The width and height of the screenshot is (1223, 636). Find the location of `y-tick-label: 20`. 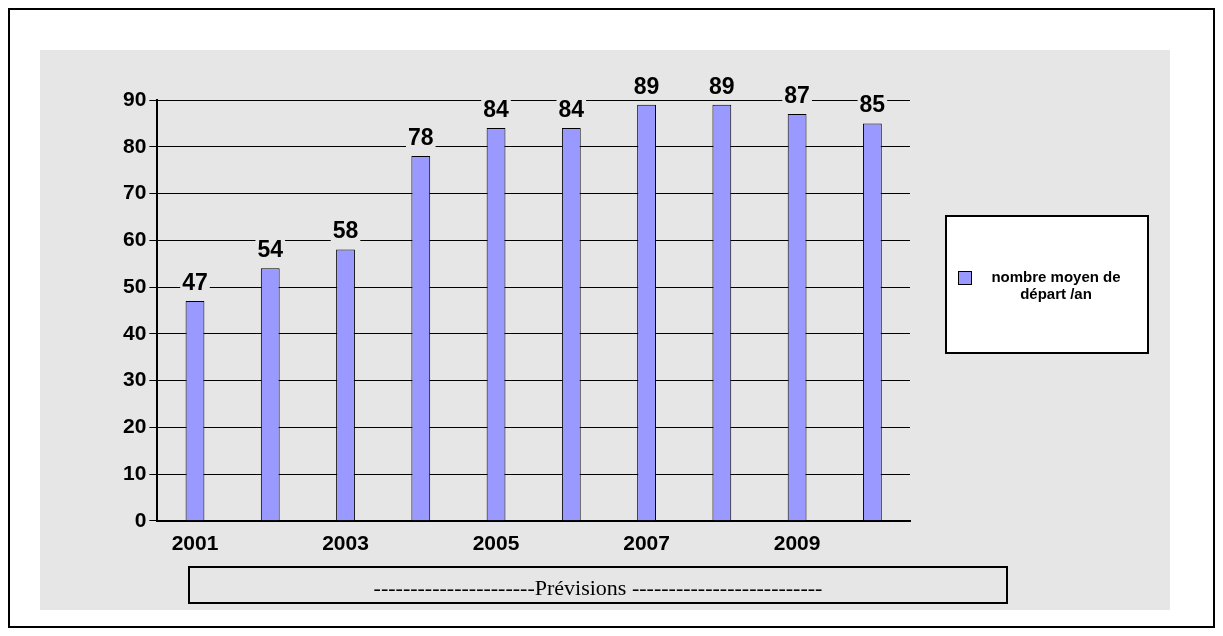

y-tick-label: 20 is located at coordinates (135, 426).